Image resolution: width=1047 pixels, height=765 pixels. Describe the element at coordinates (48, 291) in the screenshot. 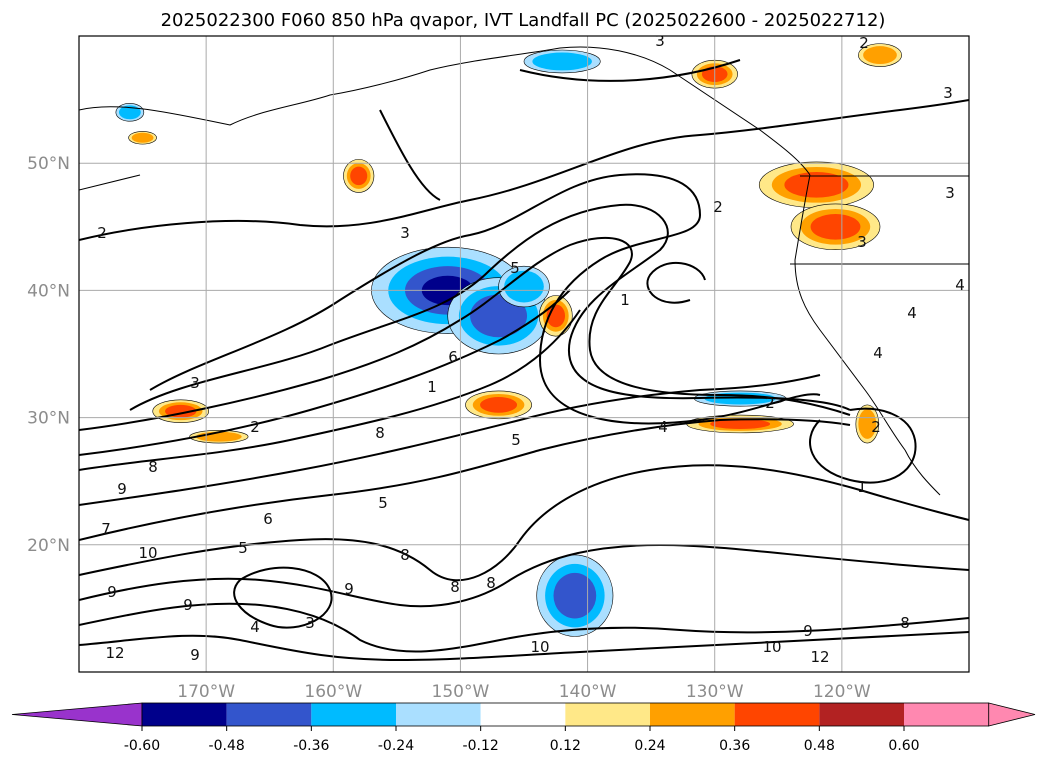

I see `lat-tick-label: 40°N` at that location.